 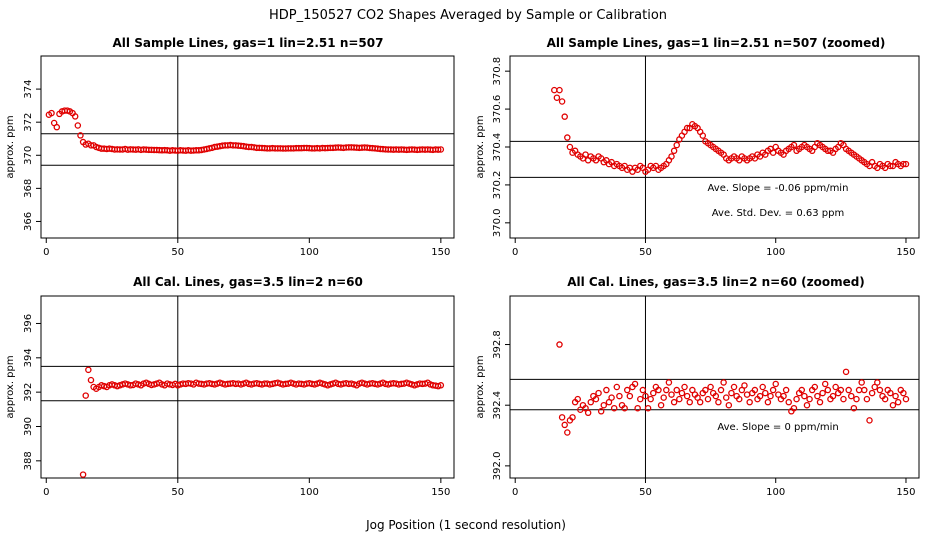 I want to click on panel-1-ytick-label: 366, so click(x=28, y=221).